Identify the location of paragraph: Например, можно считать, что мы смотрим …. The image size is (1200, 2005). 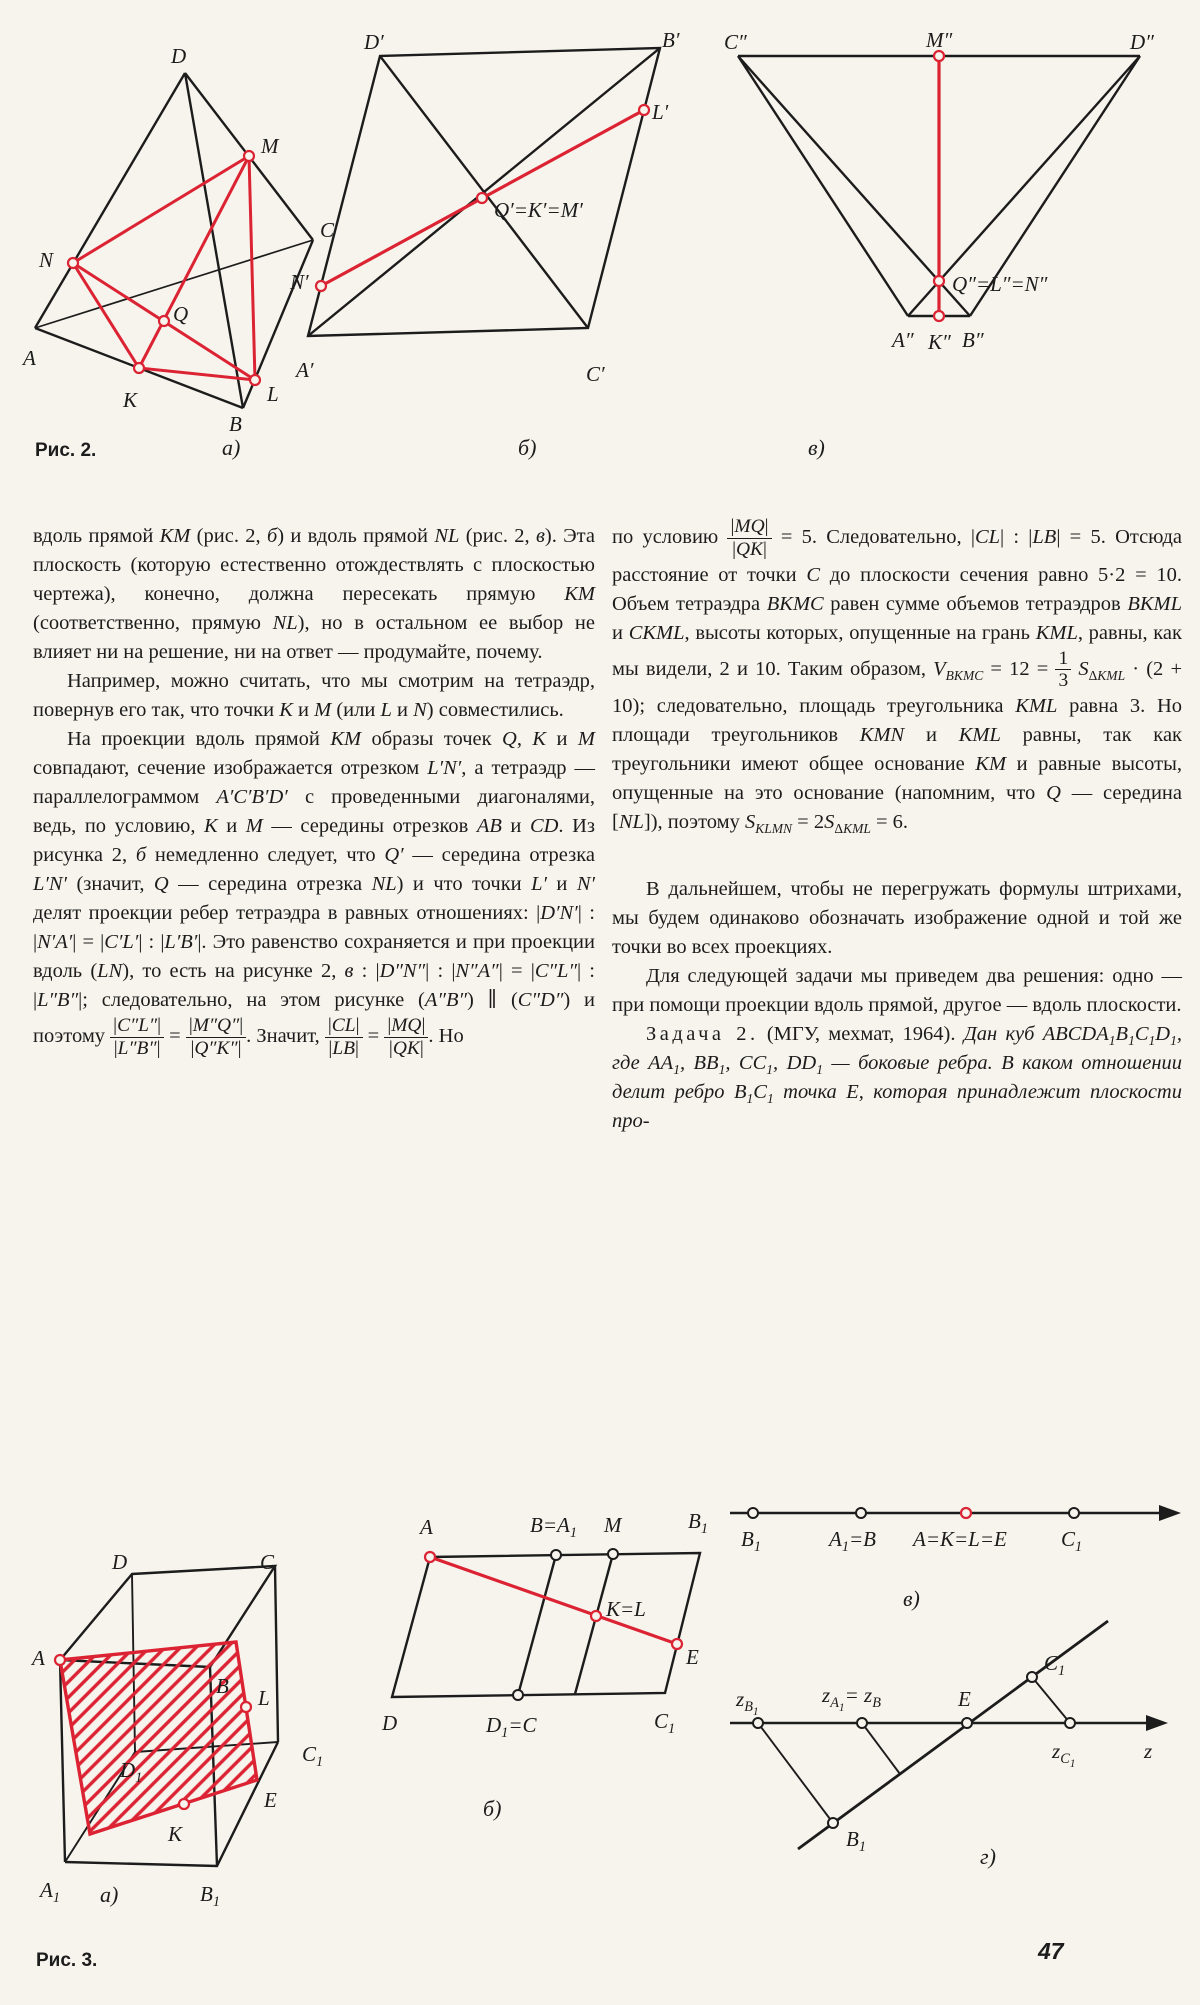
(314, 695).